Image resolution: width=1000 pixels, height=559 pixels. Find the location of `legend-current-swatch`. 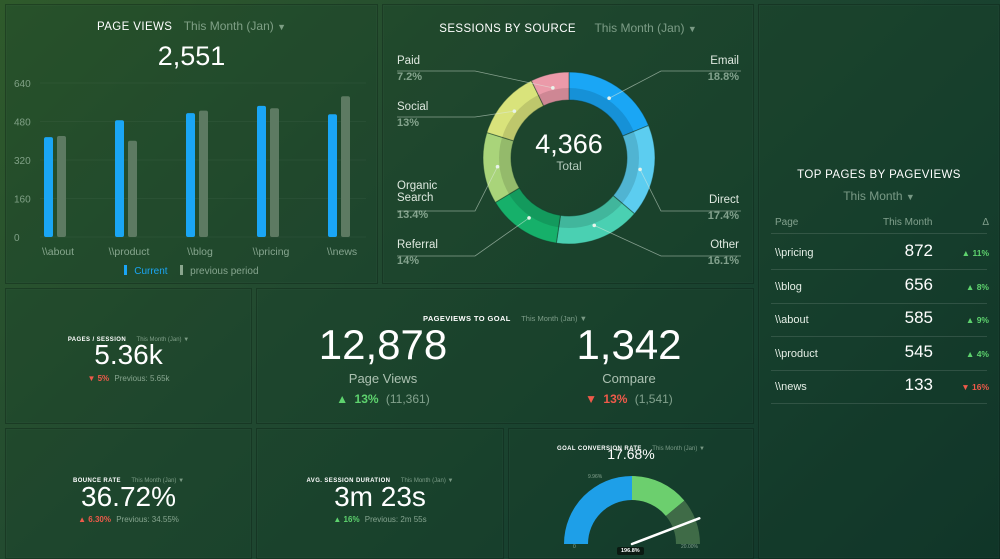

legend-current-swatch is located at coordinates (126, 270).